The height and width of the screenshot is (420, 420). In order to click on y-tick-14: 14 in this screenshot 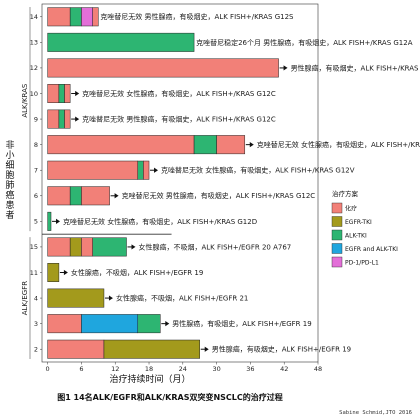, I will do `click(34, 17)`.